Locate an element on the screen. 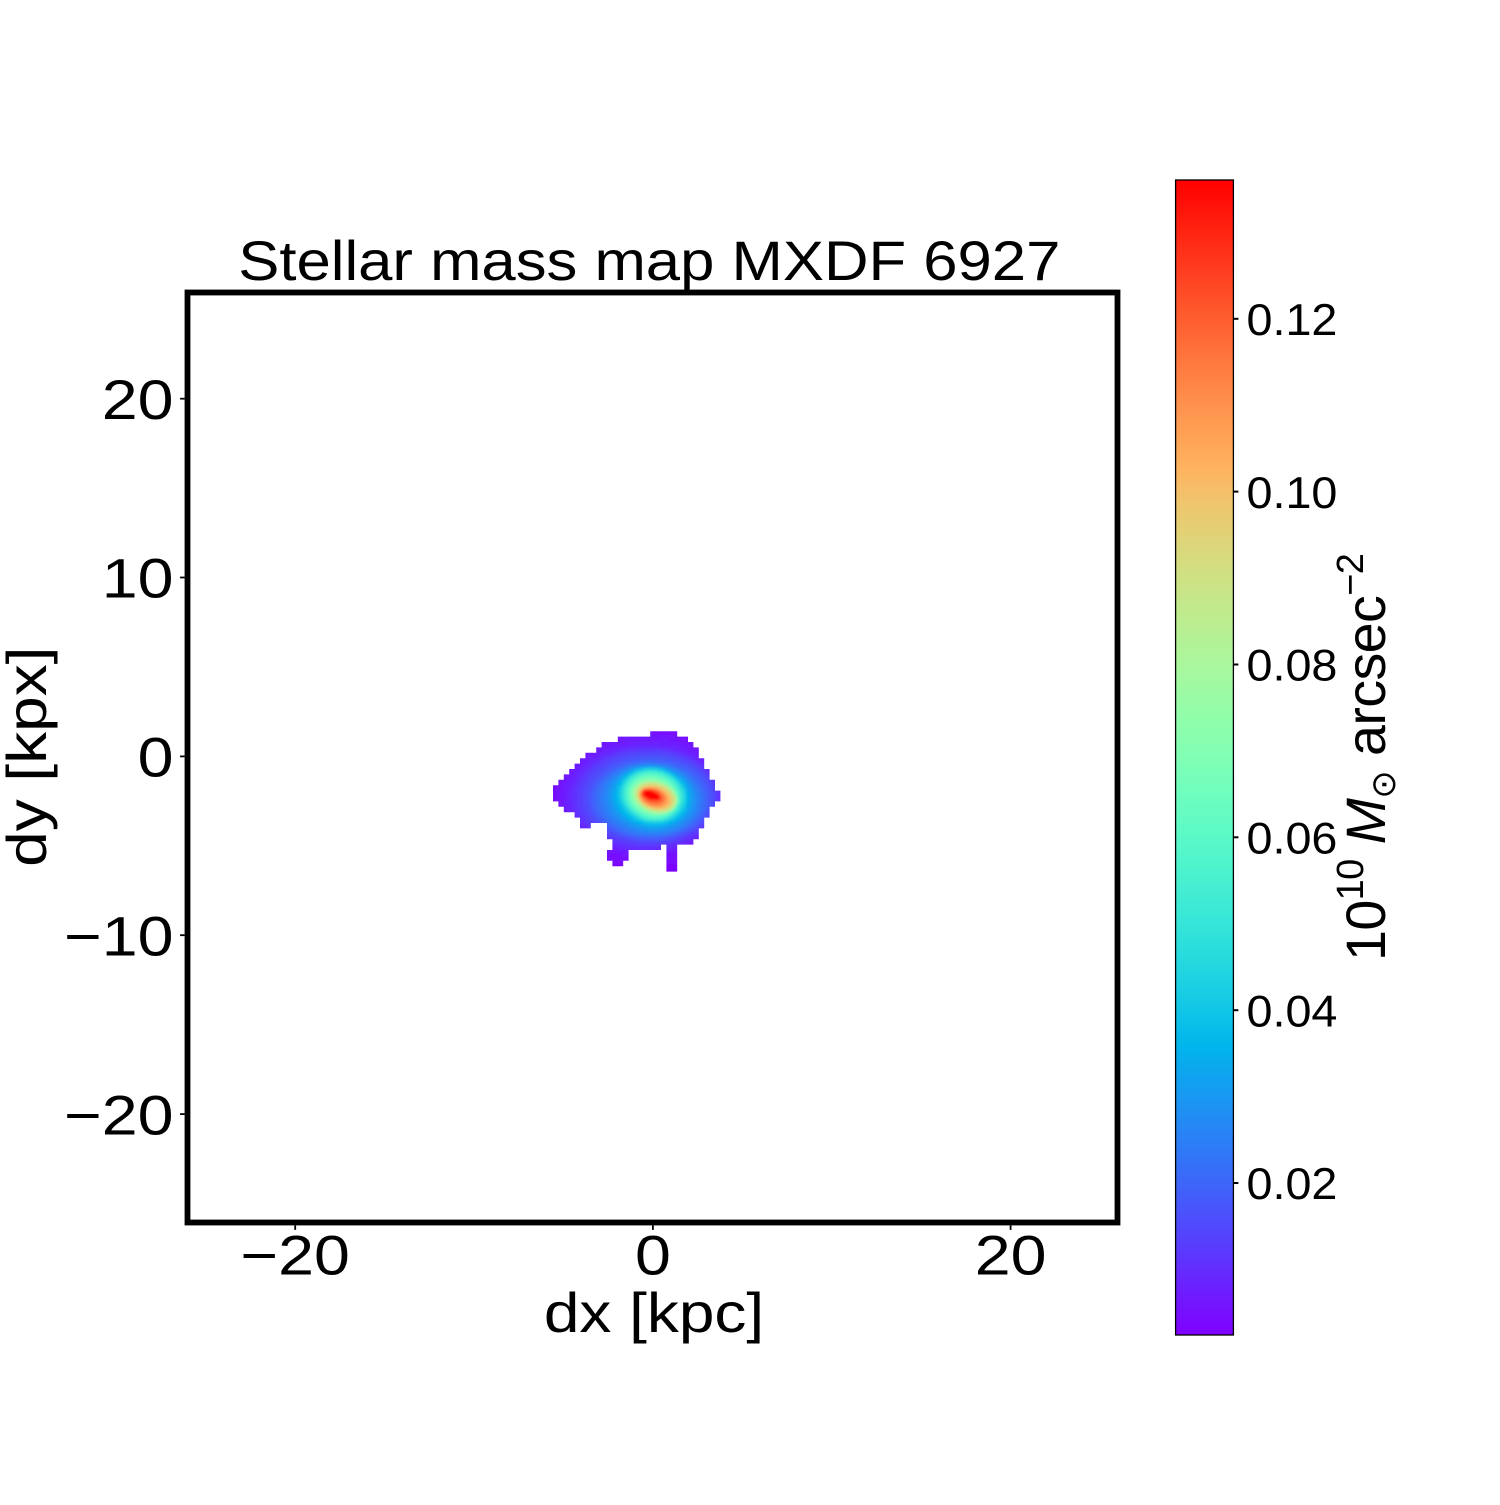  svg-text: 10 is located at coordinates (138, 578).